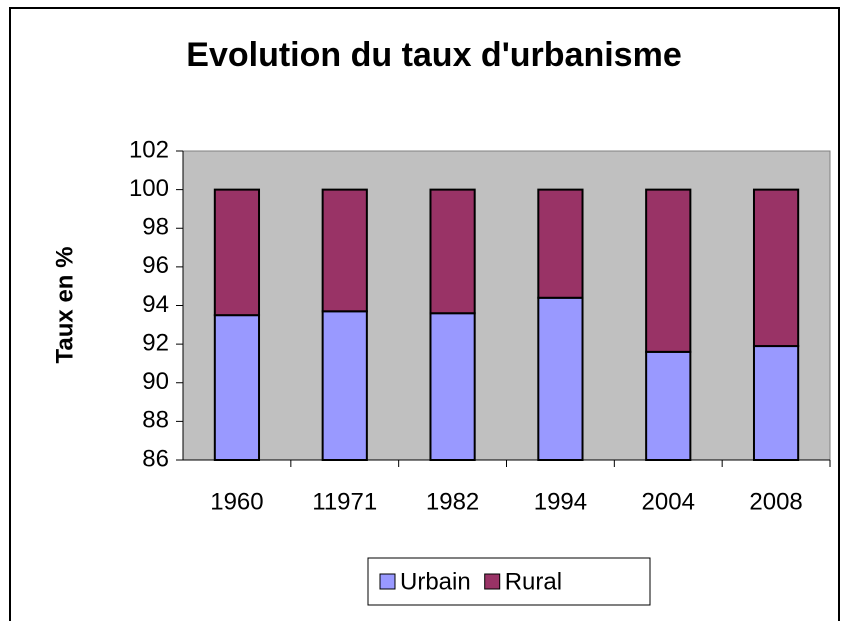  I want to click on x-tick-label: 1982, so click(452, 501).